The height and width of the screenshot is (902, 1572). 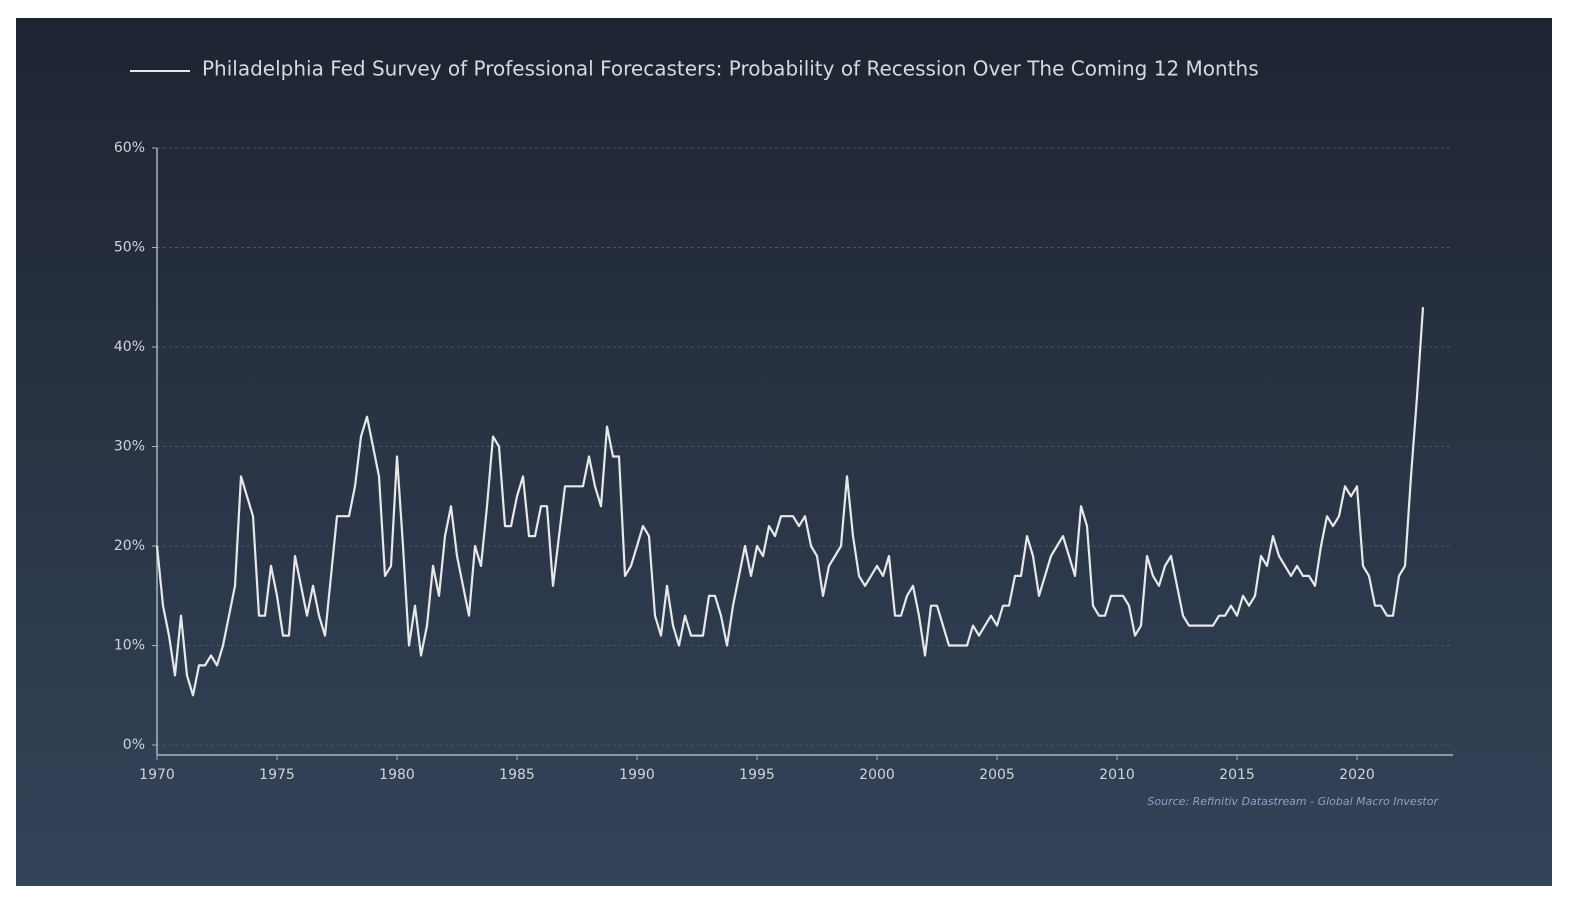 I want to click on y-tick-label: 40%, so click(x=129, y=347).